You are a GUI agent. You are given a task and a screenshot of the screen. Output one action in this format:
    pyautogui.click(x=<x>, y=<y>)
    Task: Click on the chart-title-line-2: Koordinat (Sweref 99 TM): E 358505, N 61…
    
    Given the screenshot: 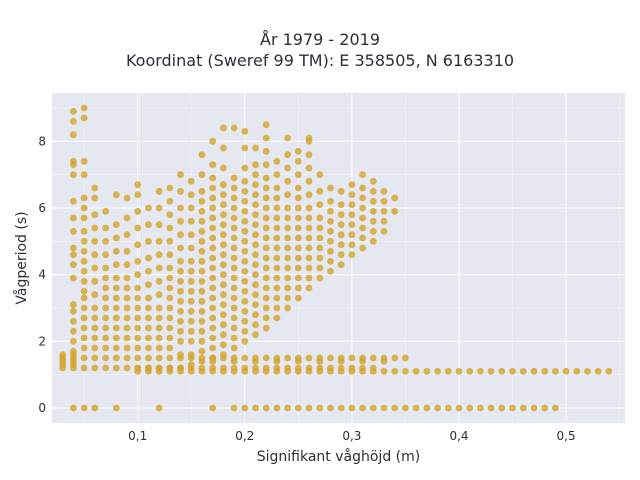 What is the action you would take?
    pyautogui.click(x=320, y=60)
    